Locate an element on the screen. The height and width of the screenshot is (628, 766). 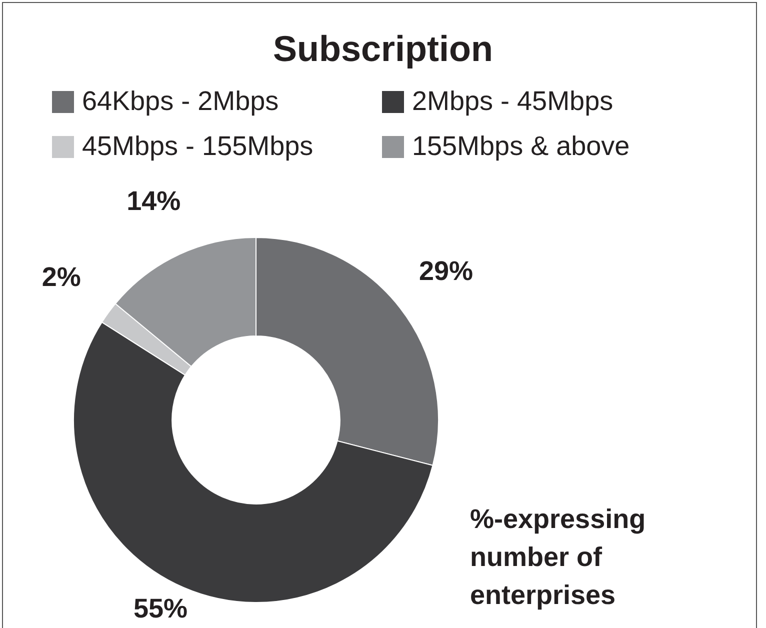
data-label: 14% is located at coordinates (153, 201).